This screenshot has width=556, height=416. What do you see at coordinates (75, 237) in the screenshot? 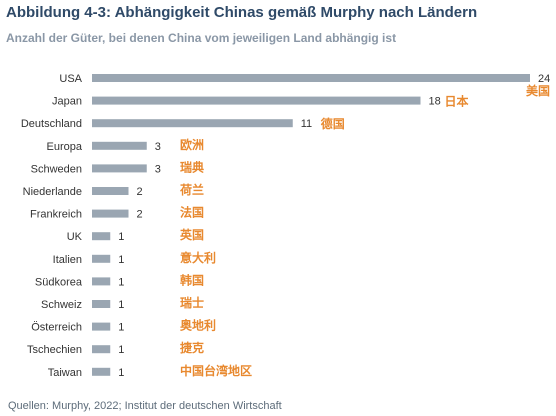
I see `category-label: UK` at bounding box center [75, 237].